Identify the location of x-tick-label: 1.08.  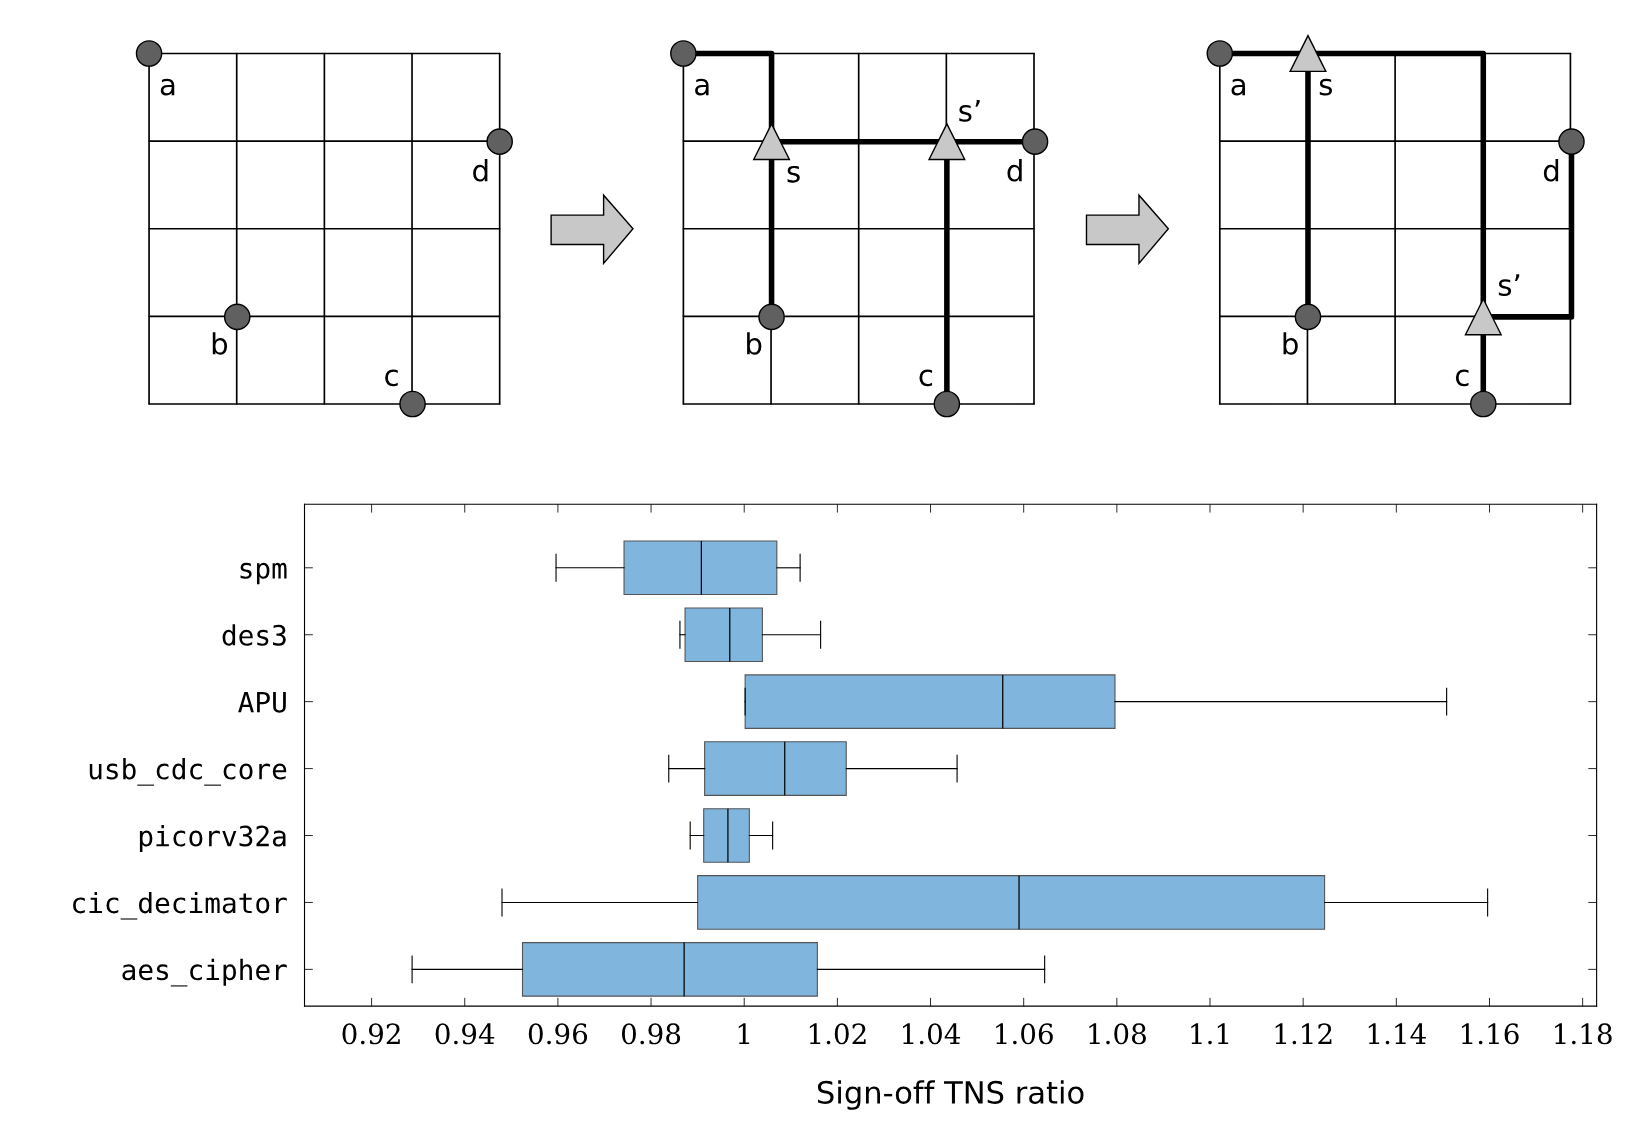
(1117, 1034).